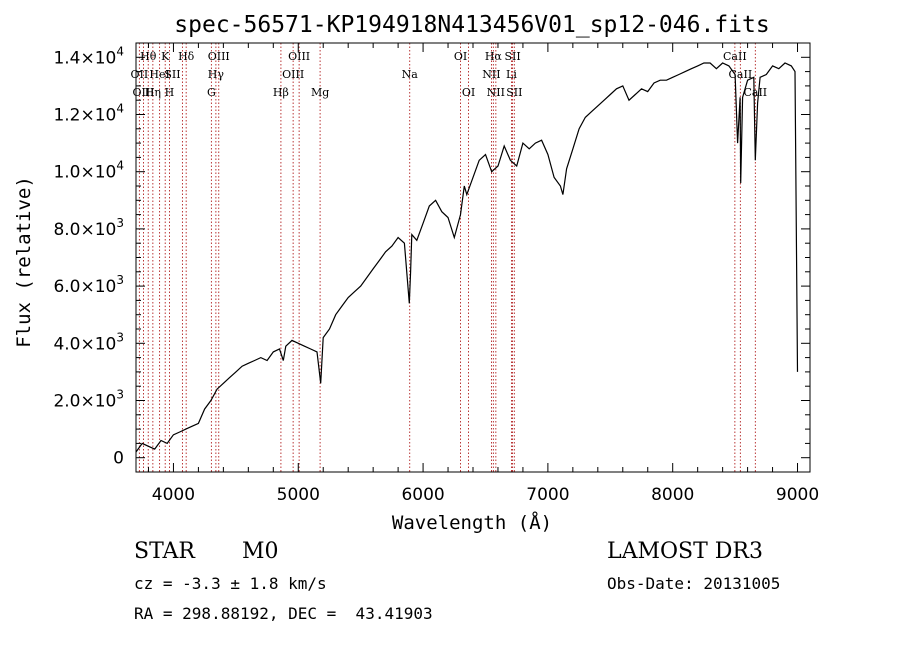 This screenshot has height=649, width=900. I want to click on coordinates: RA = 298.88192, DEC = 43.41903, so click(283, 613).